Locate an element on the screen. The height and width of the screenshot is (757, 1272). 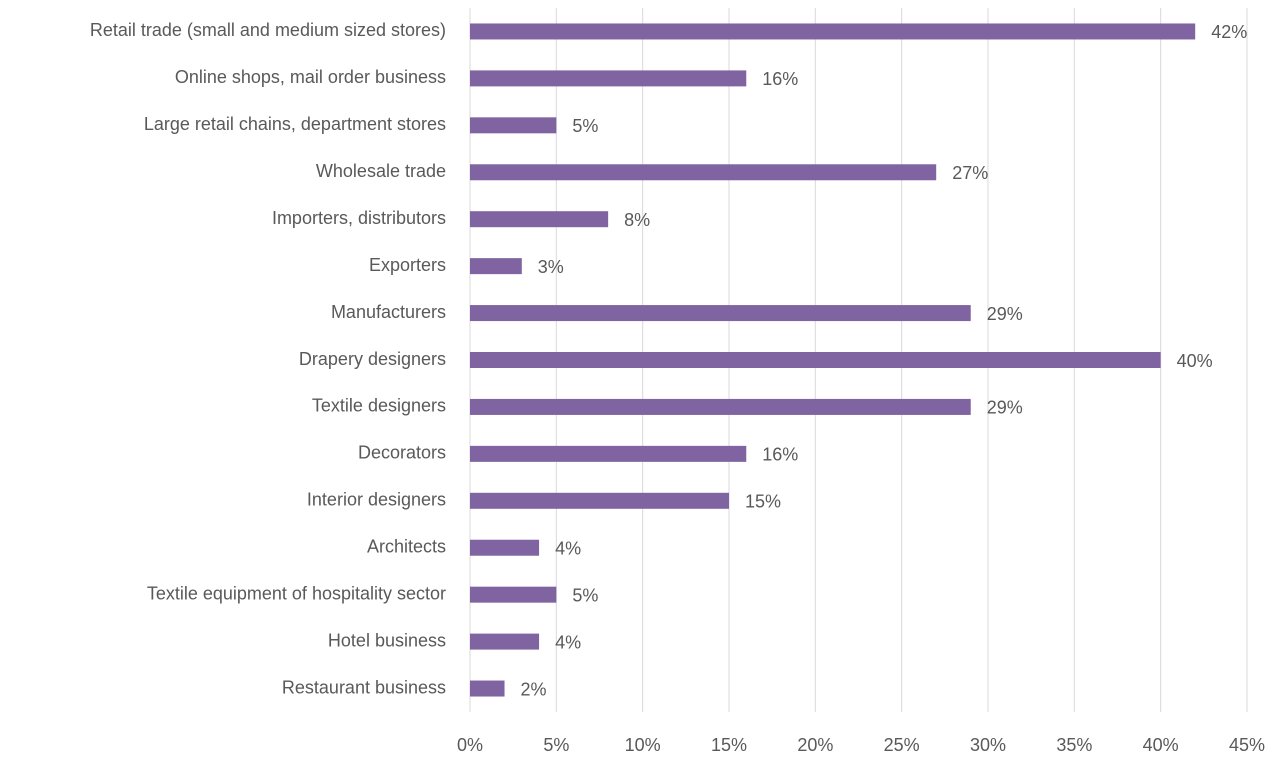
x-tick-label: 15% is located at coordinates (729, 745).